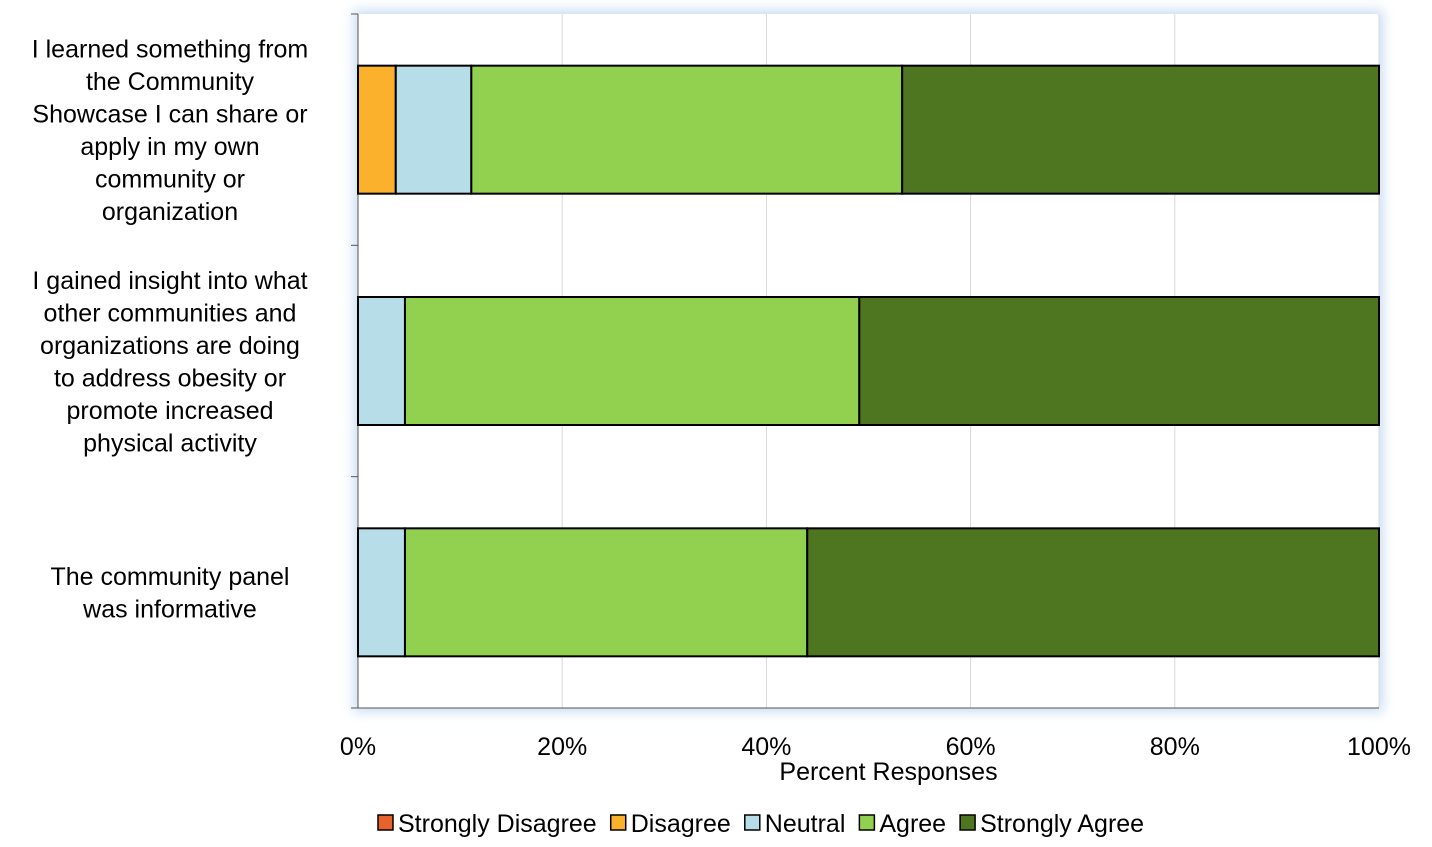 The width and height of the screenshot is (1432, 847). I want to click on legend-label: Neutral, so click(805, 824).